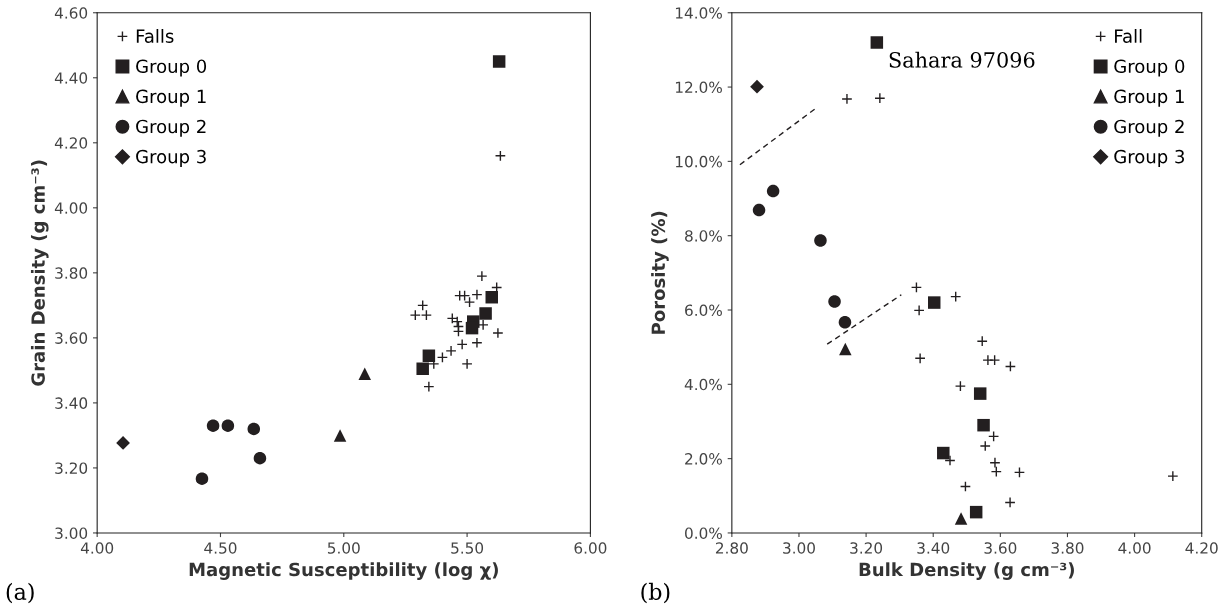 The image size is (1230, 607). What do you see at coordinates (655, 593) in the screenshot?
I see `text: (b)` at bounding box center [655, 593].